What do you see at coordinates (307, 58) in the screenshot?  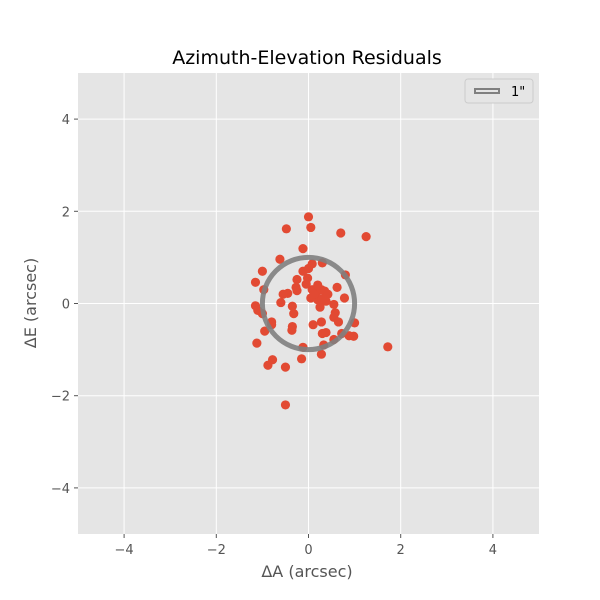 I see `chart-title: Azimuth-Elevation Residuals` at bounding box center [307, 58].